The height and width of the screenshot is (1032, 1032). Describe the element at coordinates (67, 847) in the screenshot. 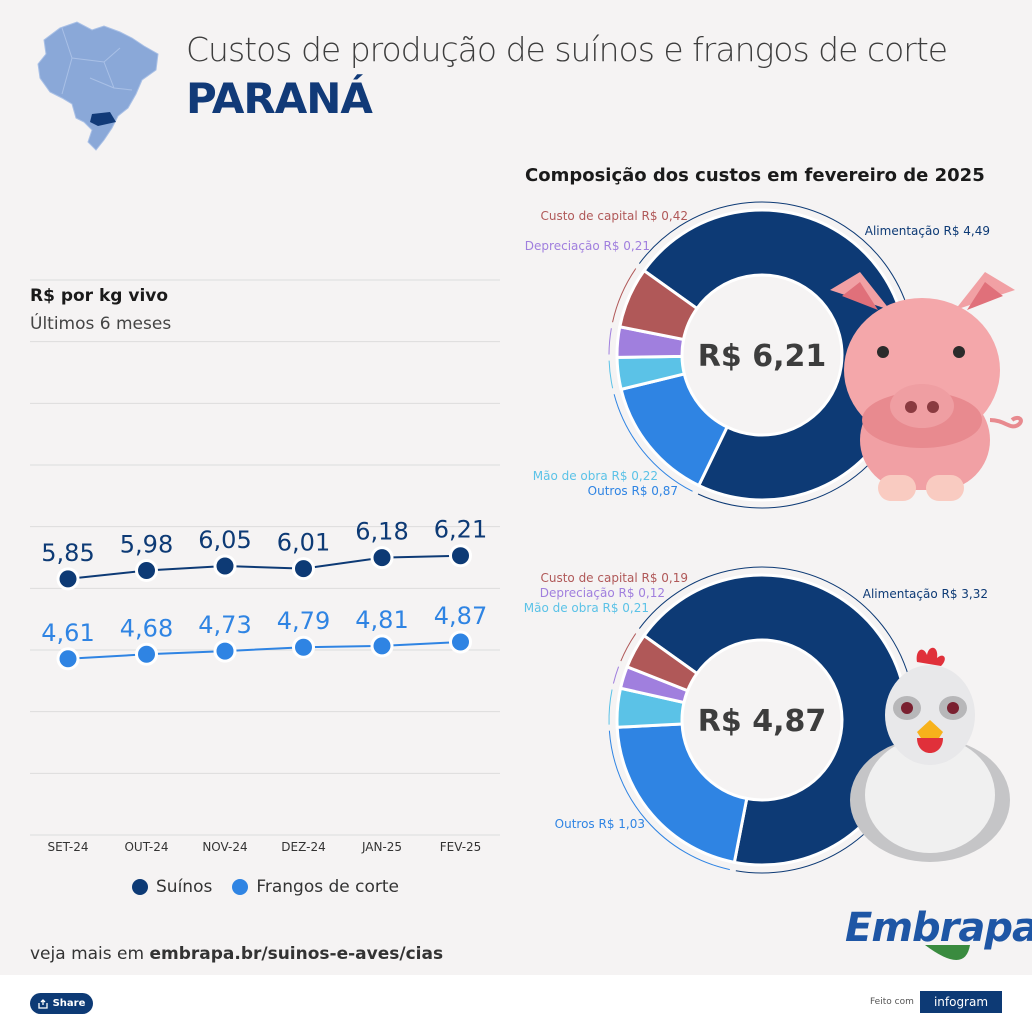

I see `x-tick-label: SET-24` at that location.